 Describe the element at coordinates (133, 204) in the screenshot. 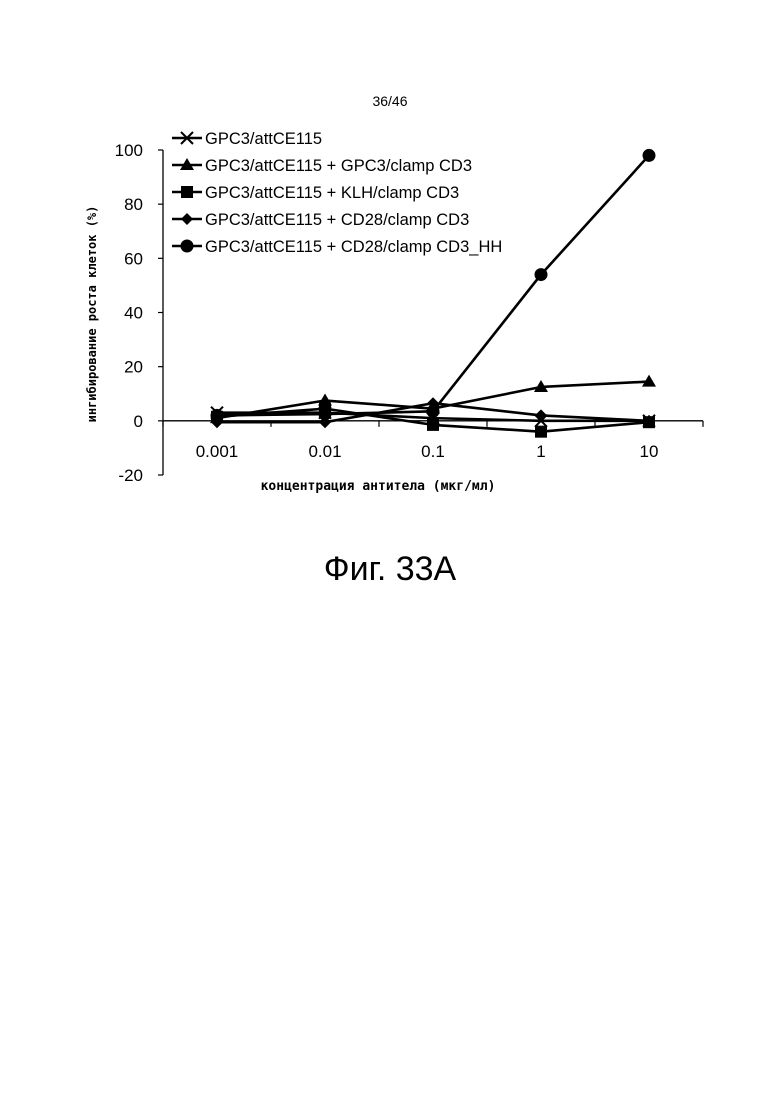

I see `y-tick-label: 80` at that location.